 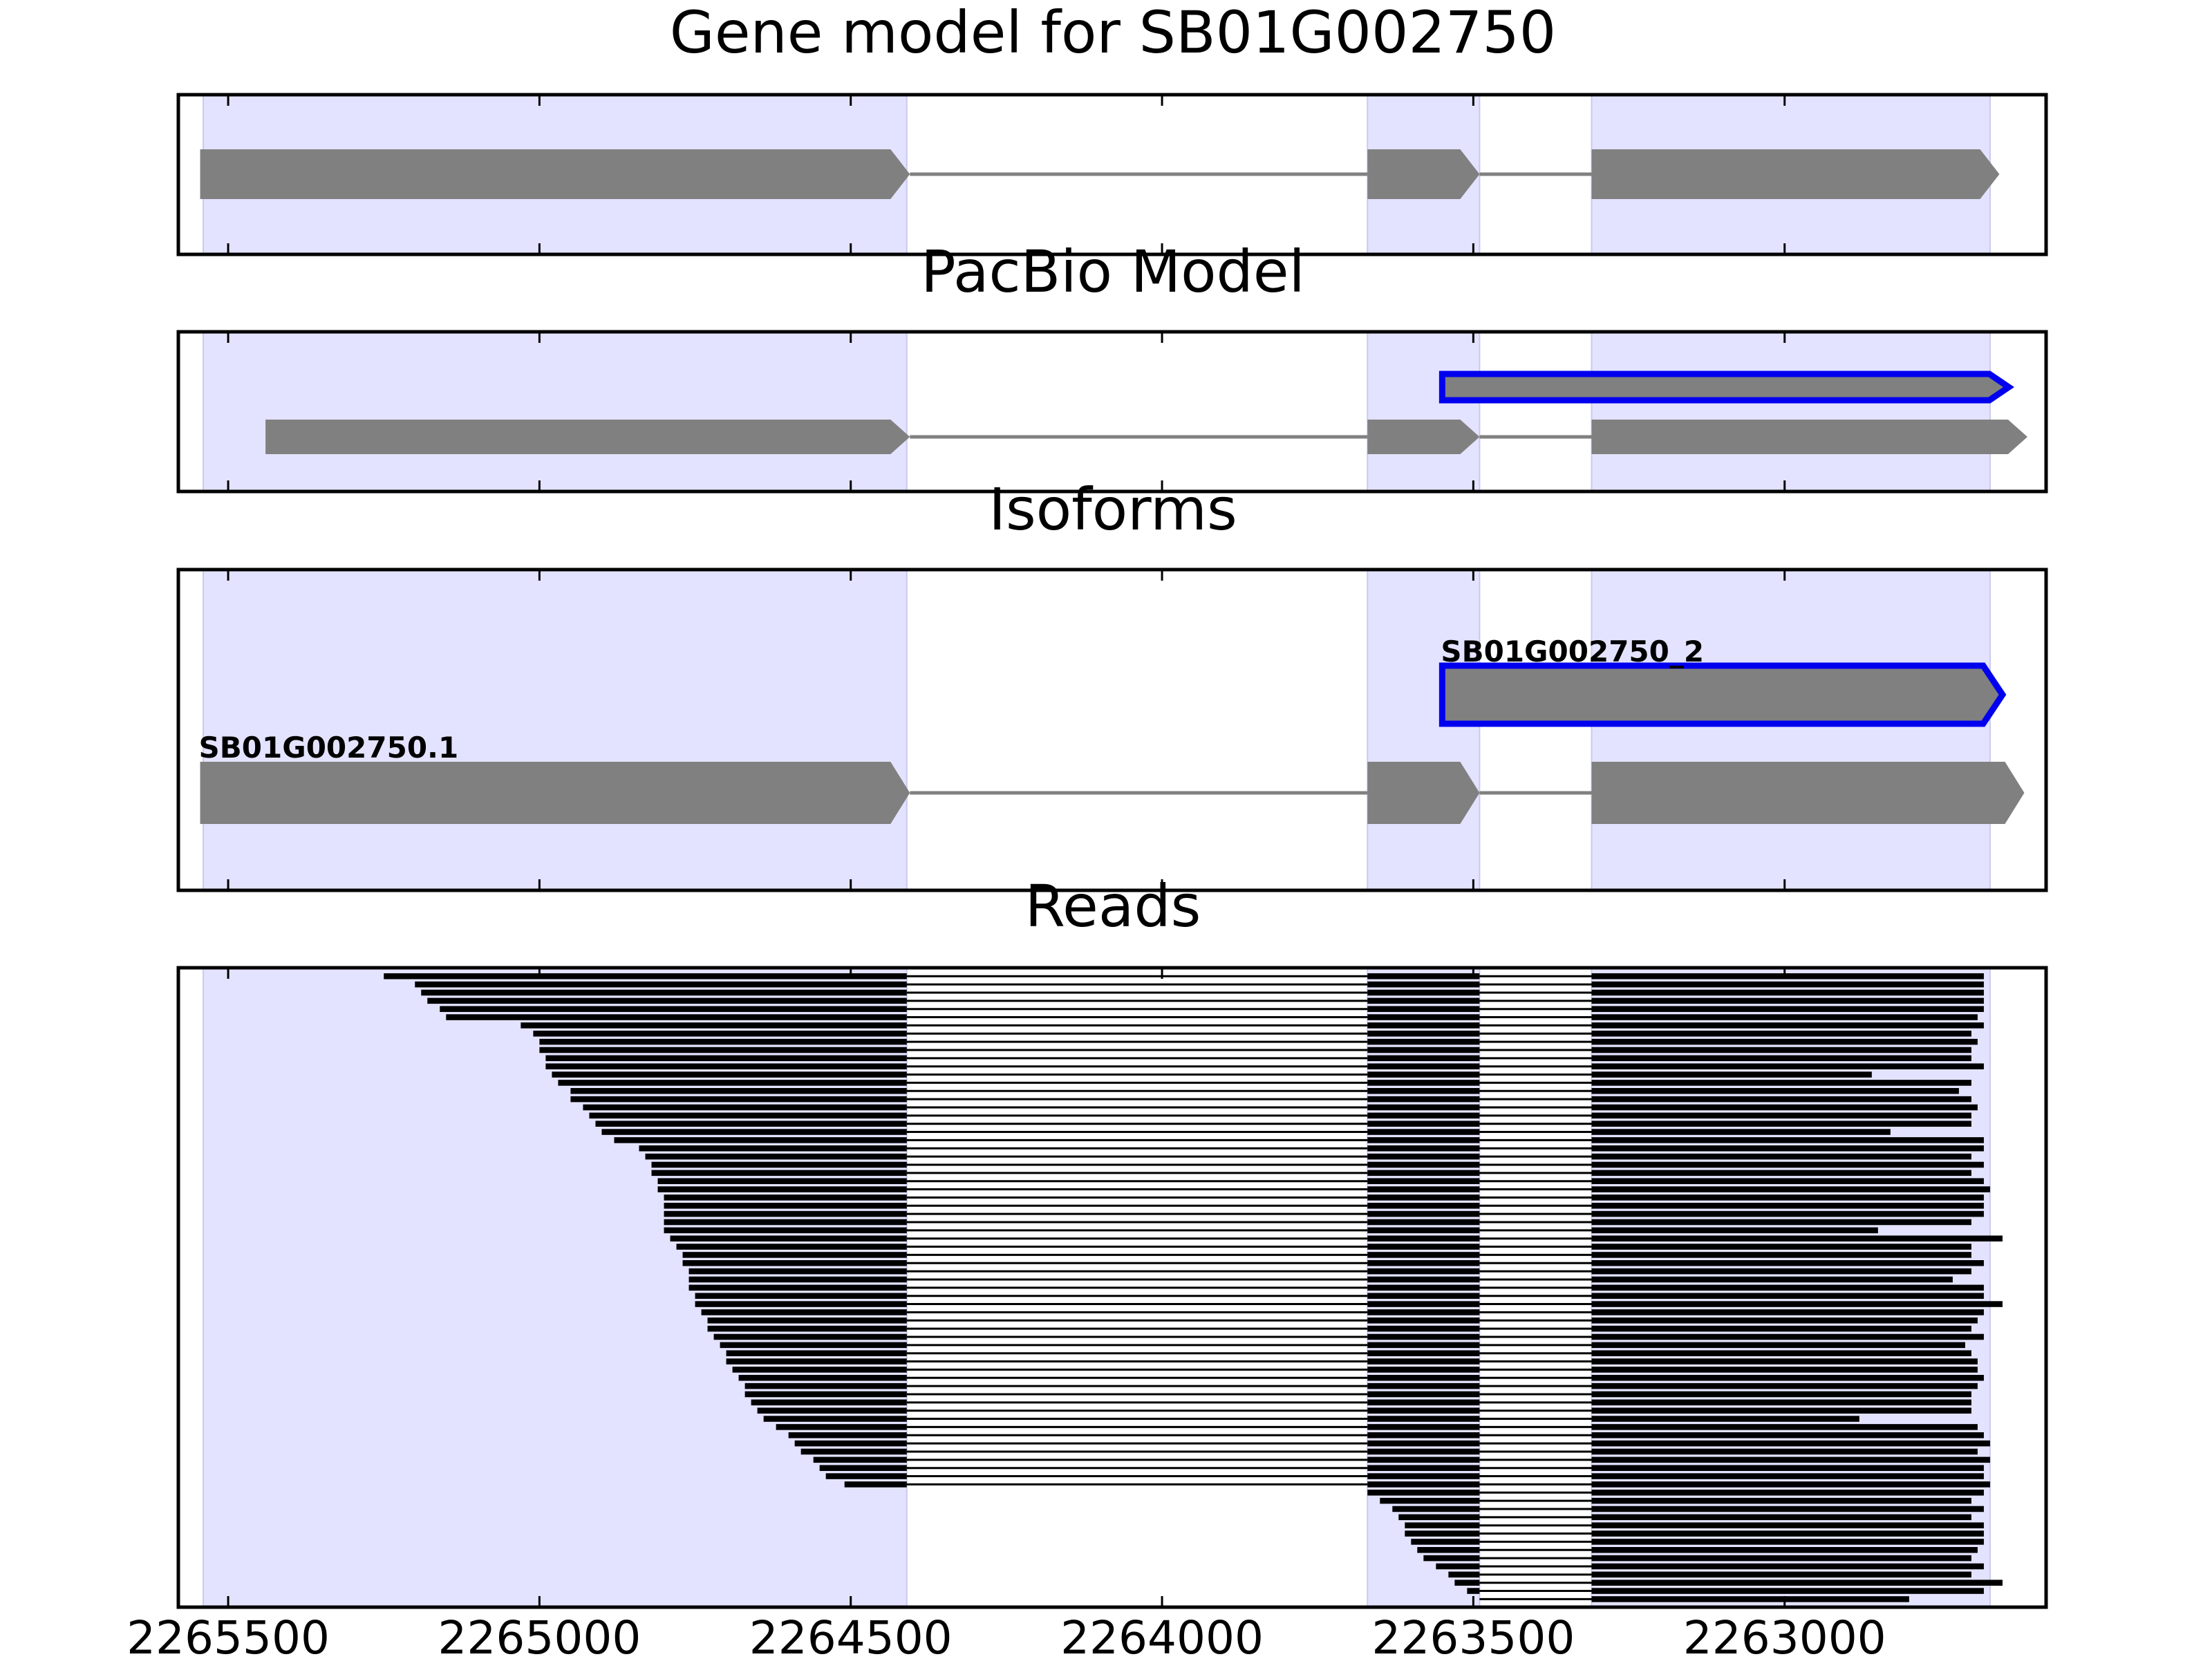 What do you see at coordinates (1781, 1156) in the screenshot?
I see `read-spliced-22-exon3` at bounding box center [1781, 1156].